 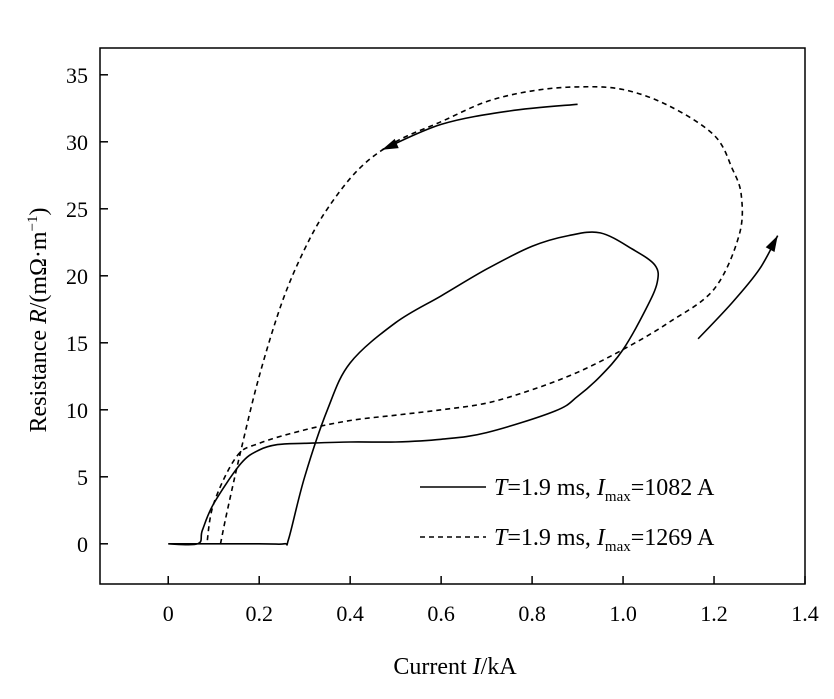 I want to click on y-tick-label: 10, so click(x=77, y=410).